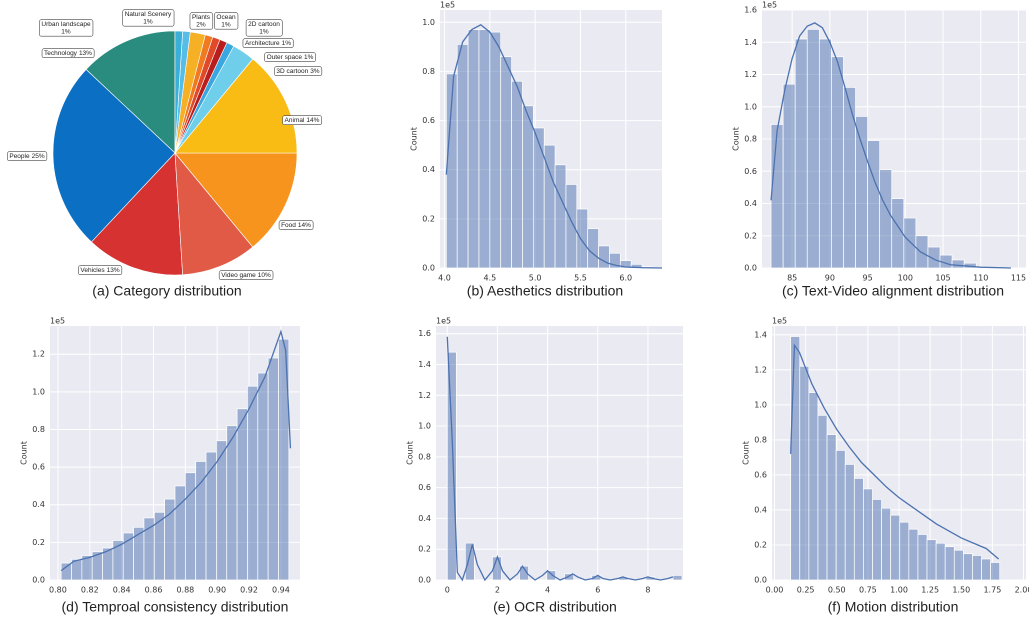 The width and height of the screenshot is (1029, 619). I want to click on pie-label-text: Food 14%, so click(296, 225).